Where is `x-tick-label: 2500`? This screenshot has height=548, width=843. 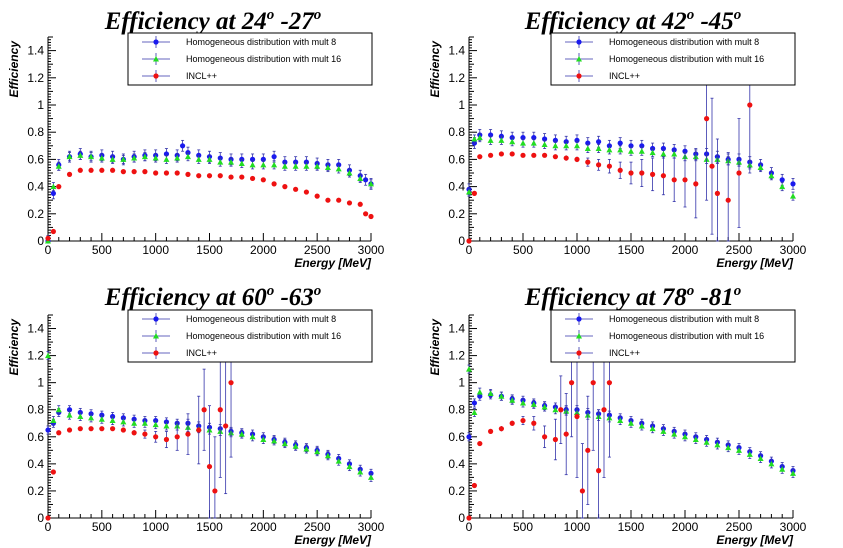
x-tick-label: 2500 is located at coordinates (739, 250).